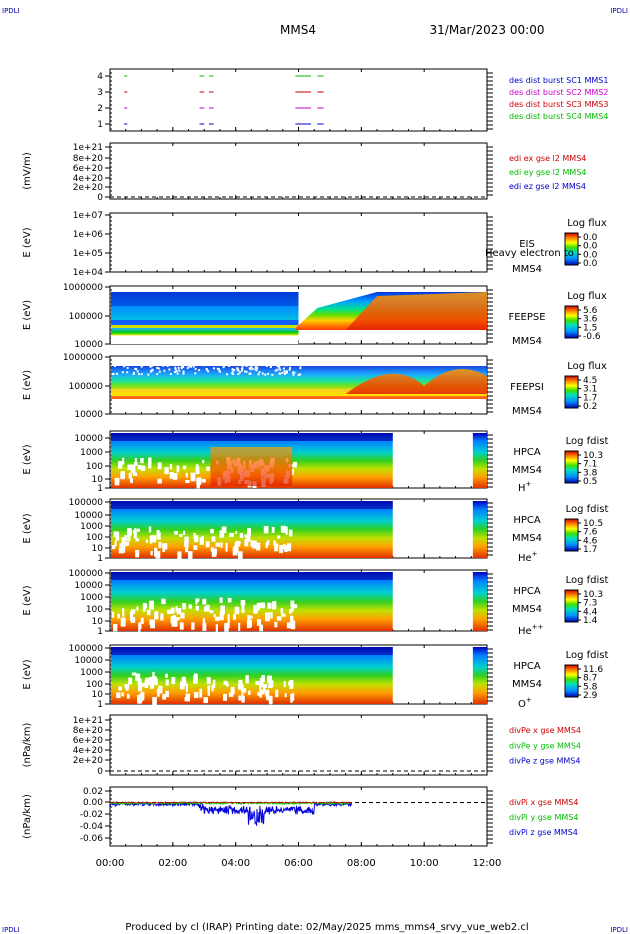  I want to click on ytick-label-eis: 1e+04, so click(88, 273).